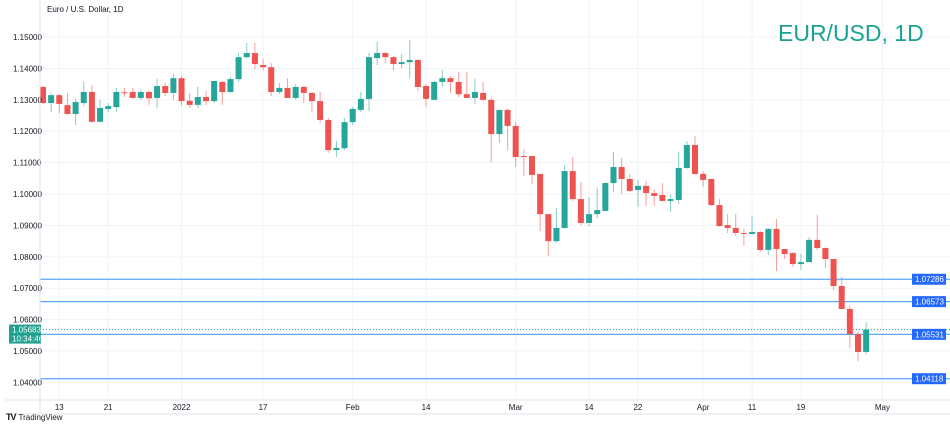 This screenshot has width=950, height=427. I want to click on x-tick-label: 2022, so click(182, 407).